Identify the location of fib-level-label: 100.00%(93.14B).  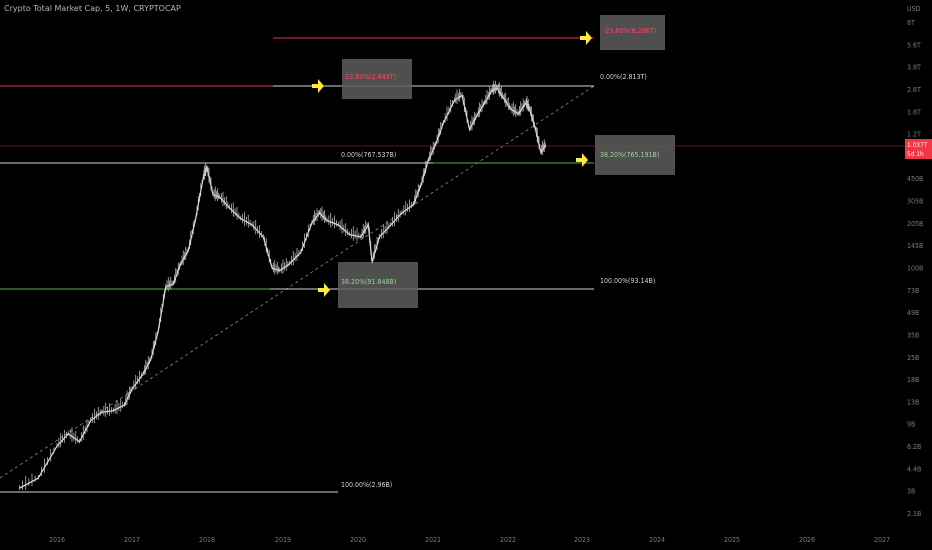
(627, 281).